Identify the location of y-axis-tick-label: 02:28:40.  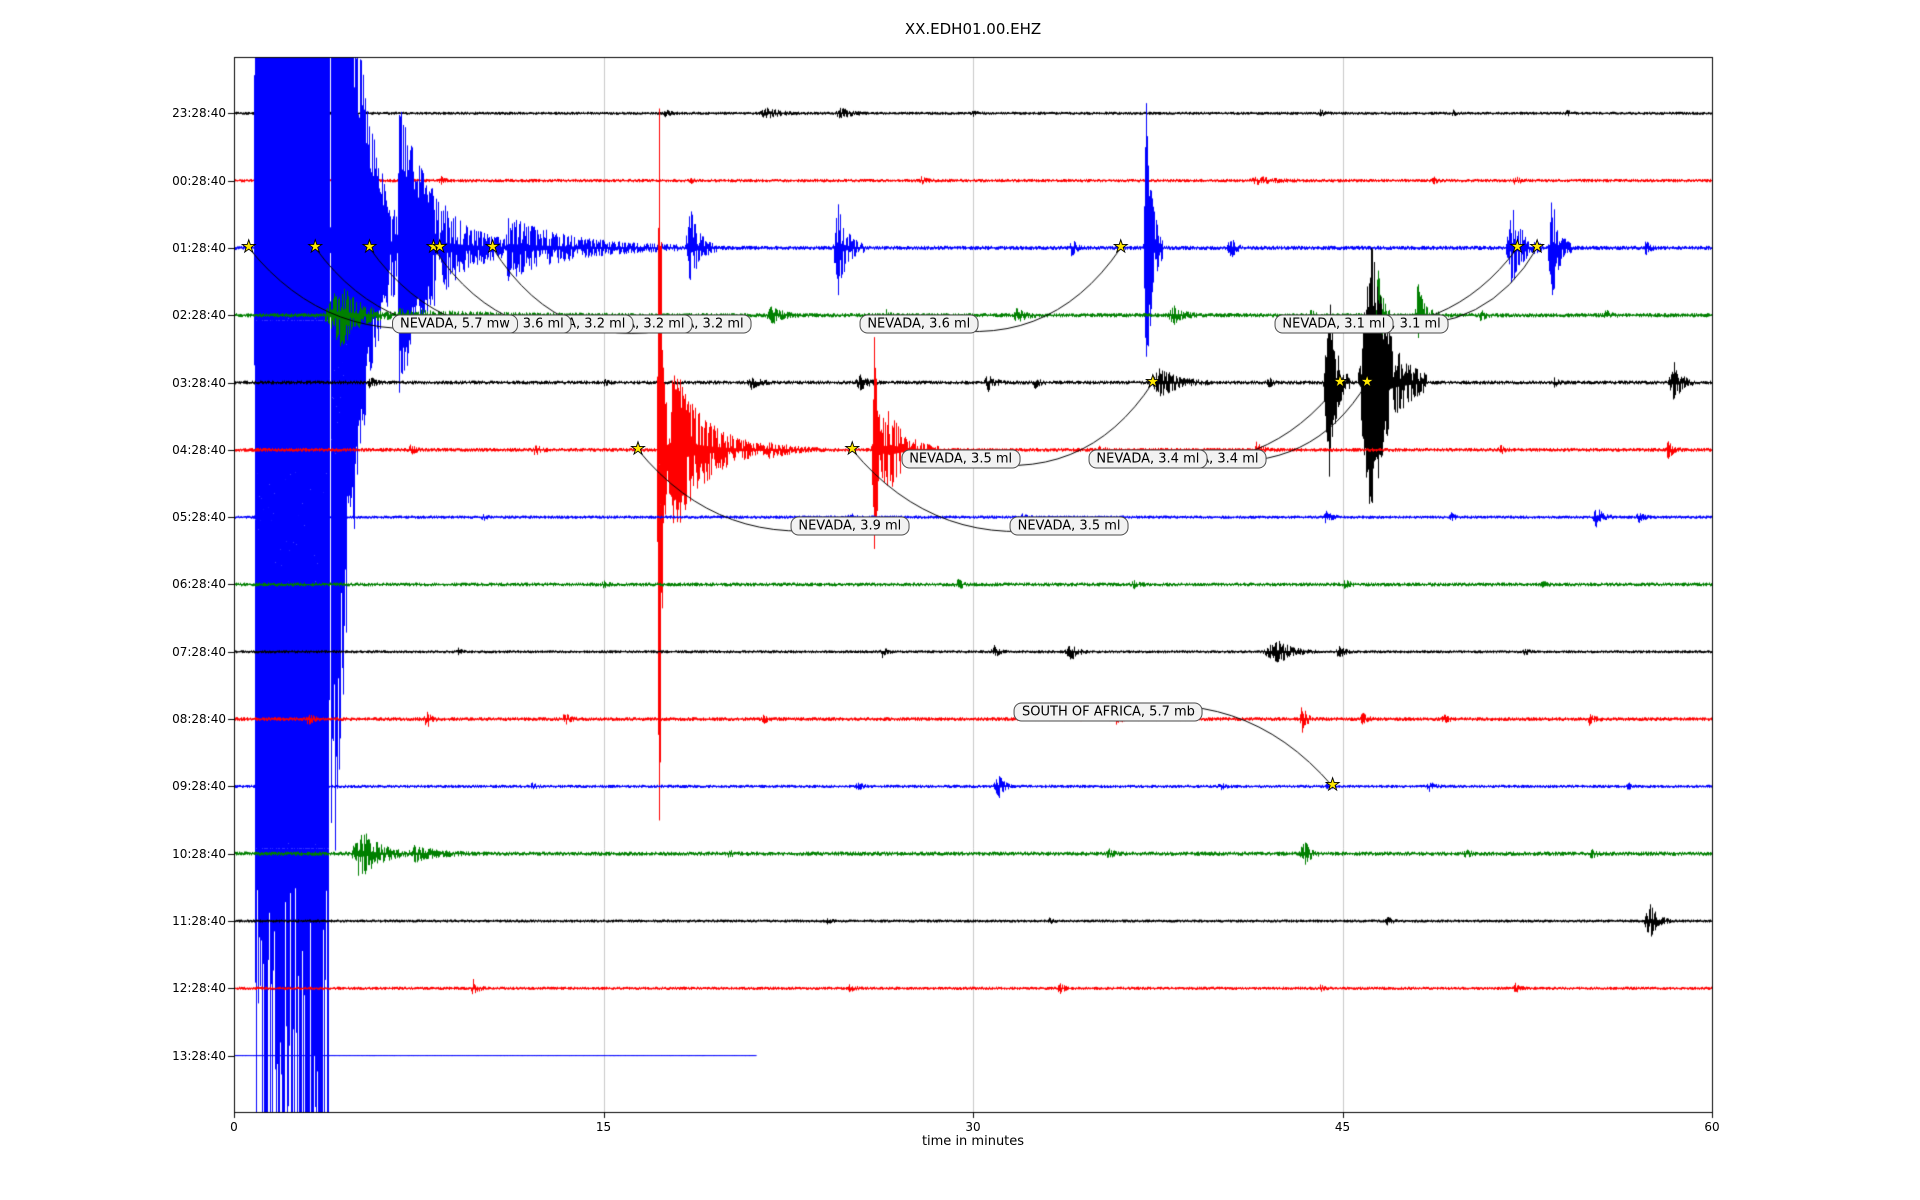
(199, 315).